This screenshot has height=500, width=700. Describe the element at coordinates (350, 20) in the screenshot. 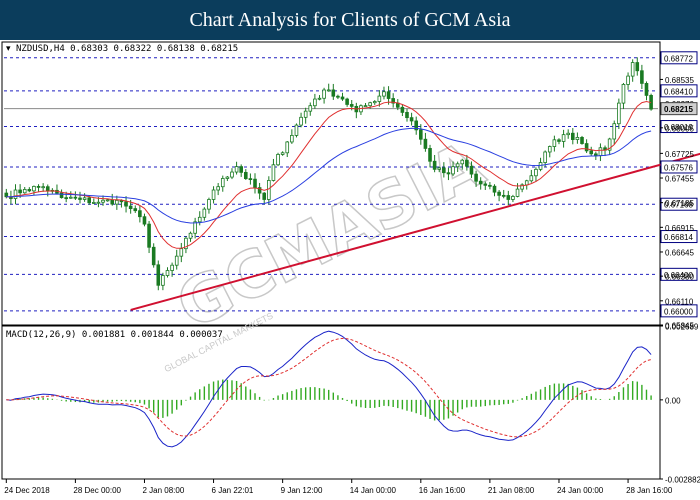

I see `chart-title: Chart Analysis for Clients of GCM Asia` at that location.